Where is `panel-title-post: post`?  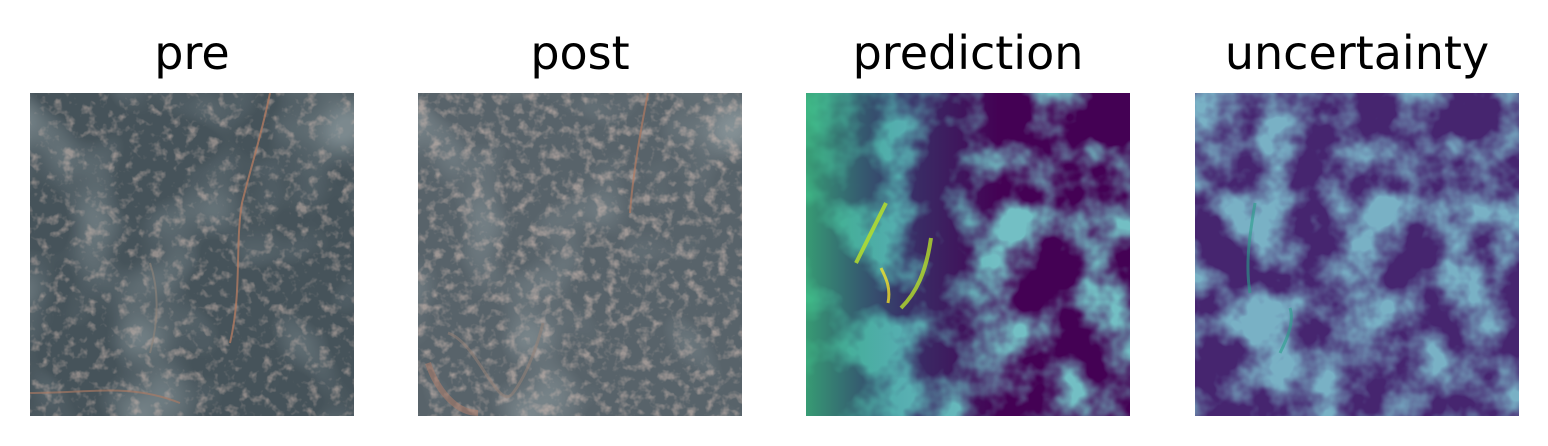
panel-title-post: post is located at coordinates (580, 53).